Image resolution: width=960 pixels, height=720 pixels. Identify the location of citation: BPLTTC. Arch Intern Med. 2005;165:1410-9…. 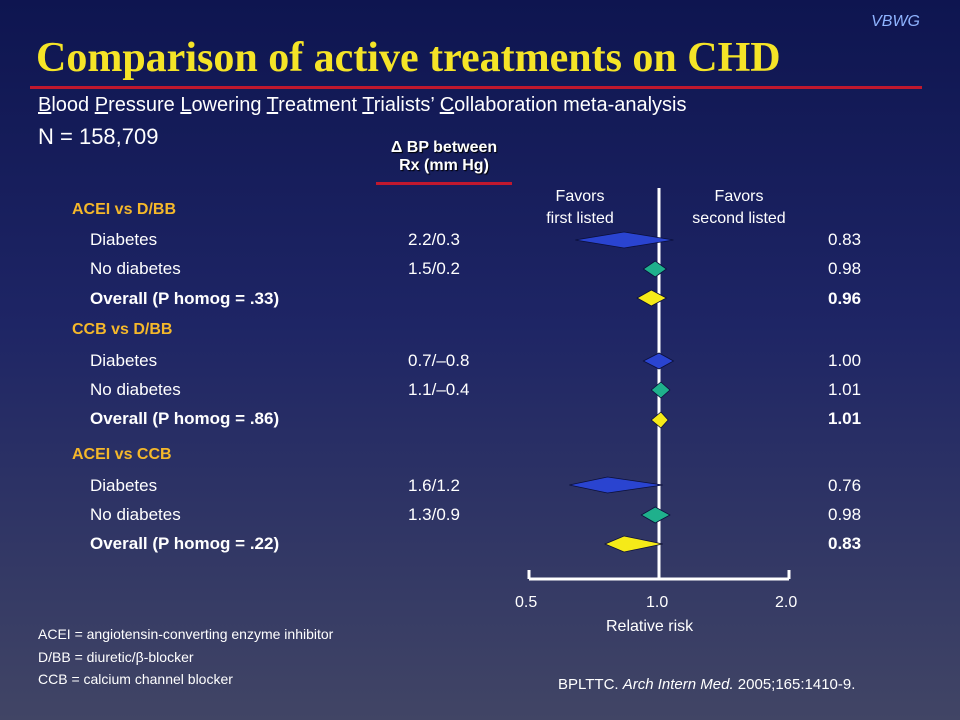
(707, 684).